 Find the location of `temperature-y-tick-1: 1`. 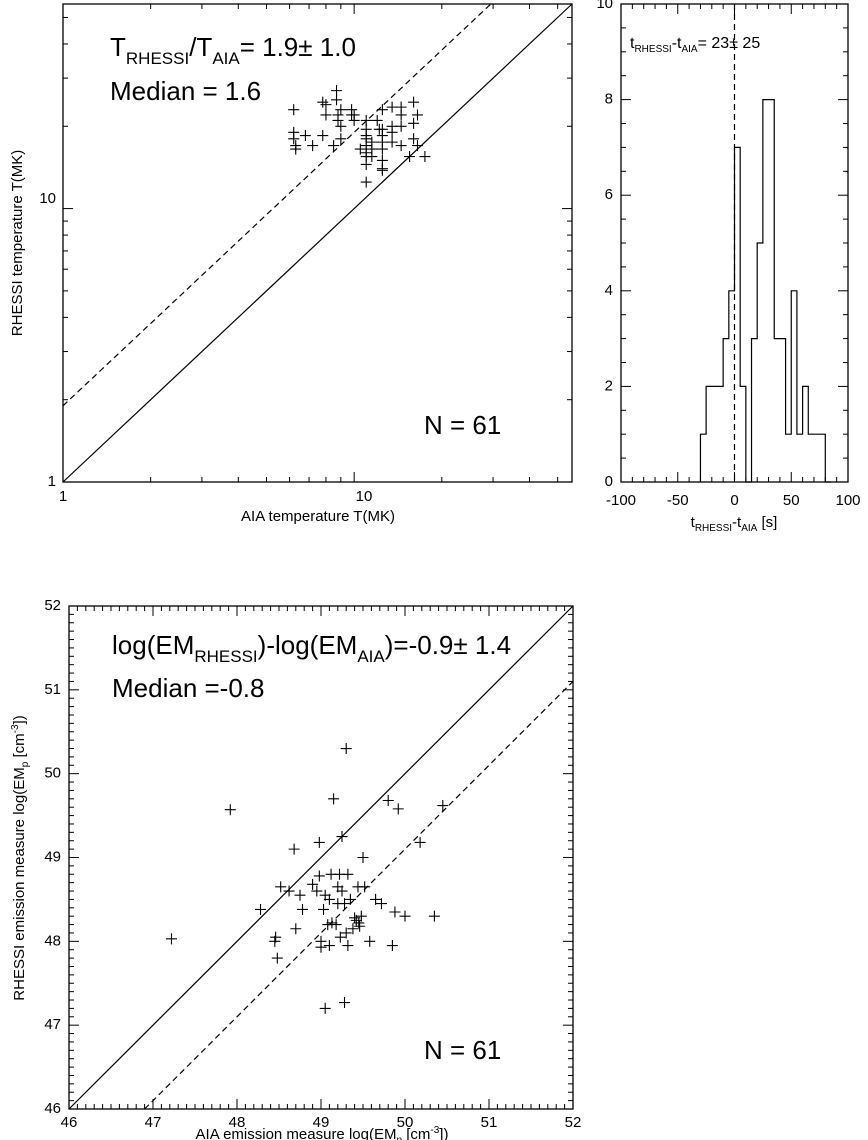

temperature-y-tick-1: 1 is located at coordinates (52, 481).